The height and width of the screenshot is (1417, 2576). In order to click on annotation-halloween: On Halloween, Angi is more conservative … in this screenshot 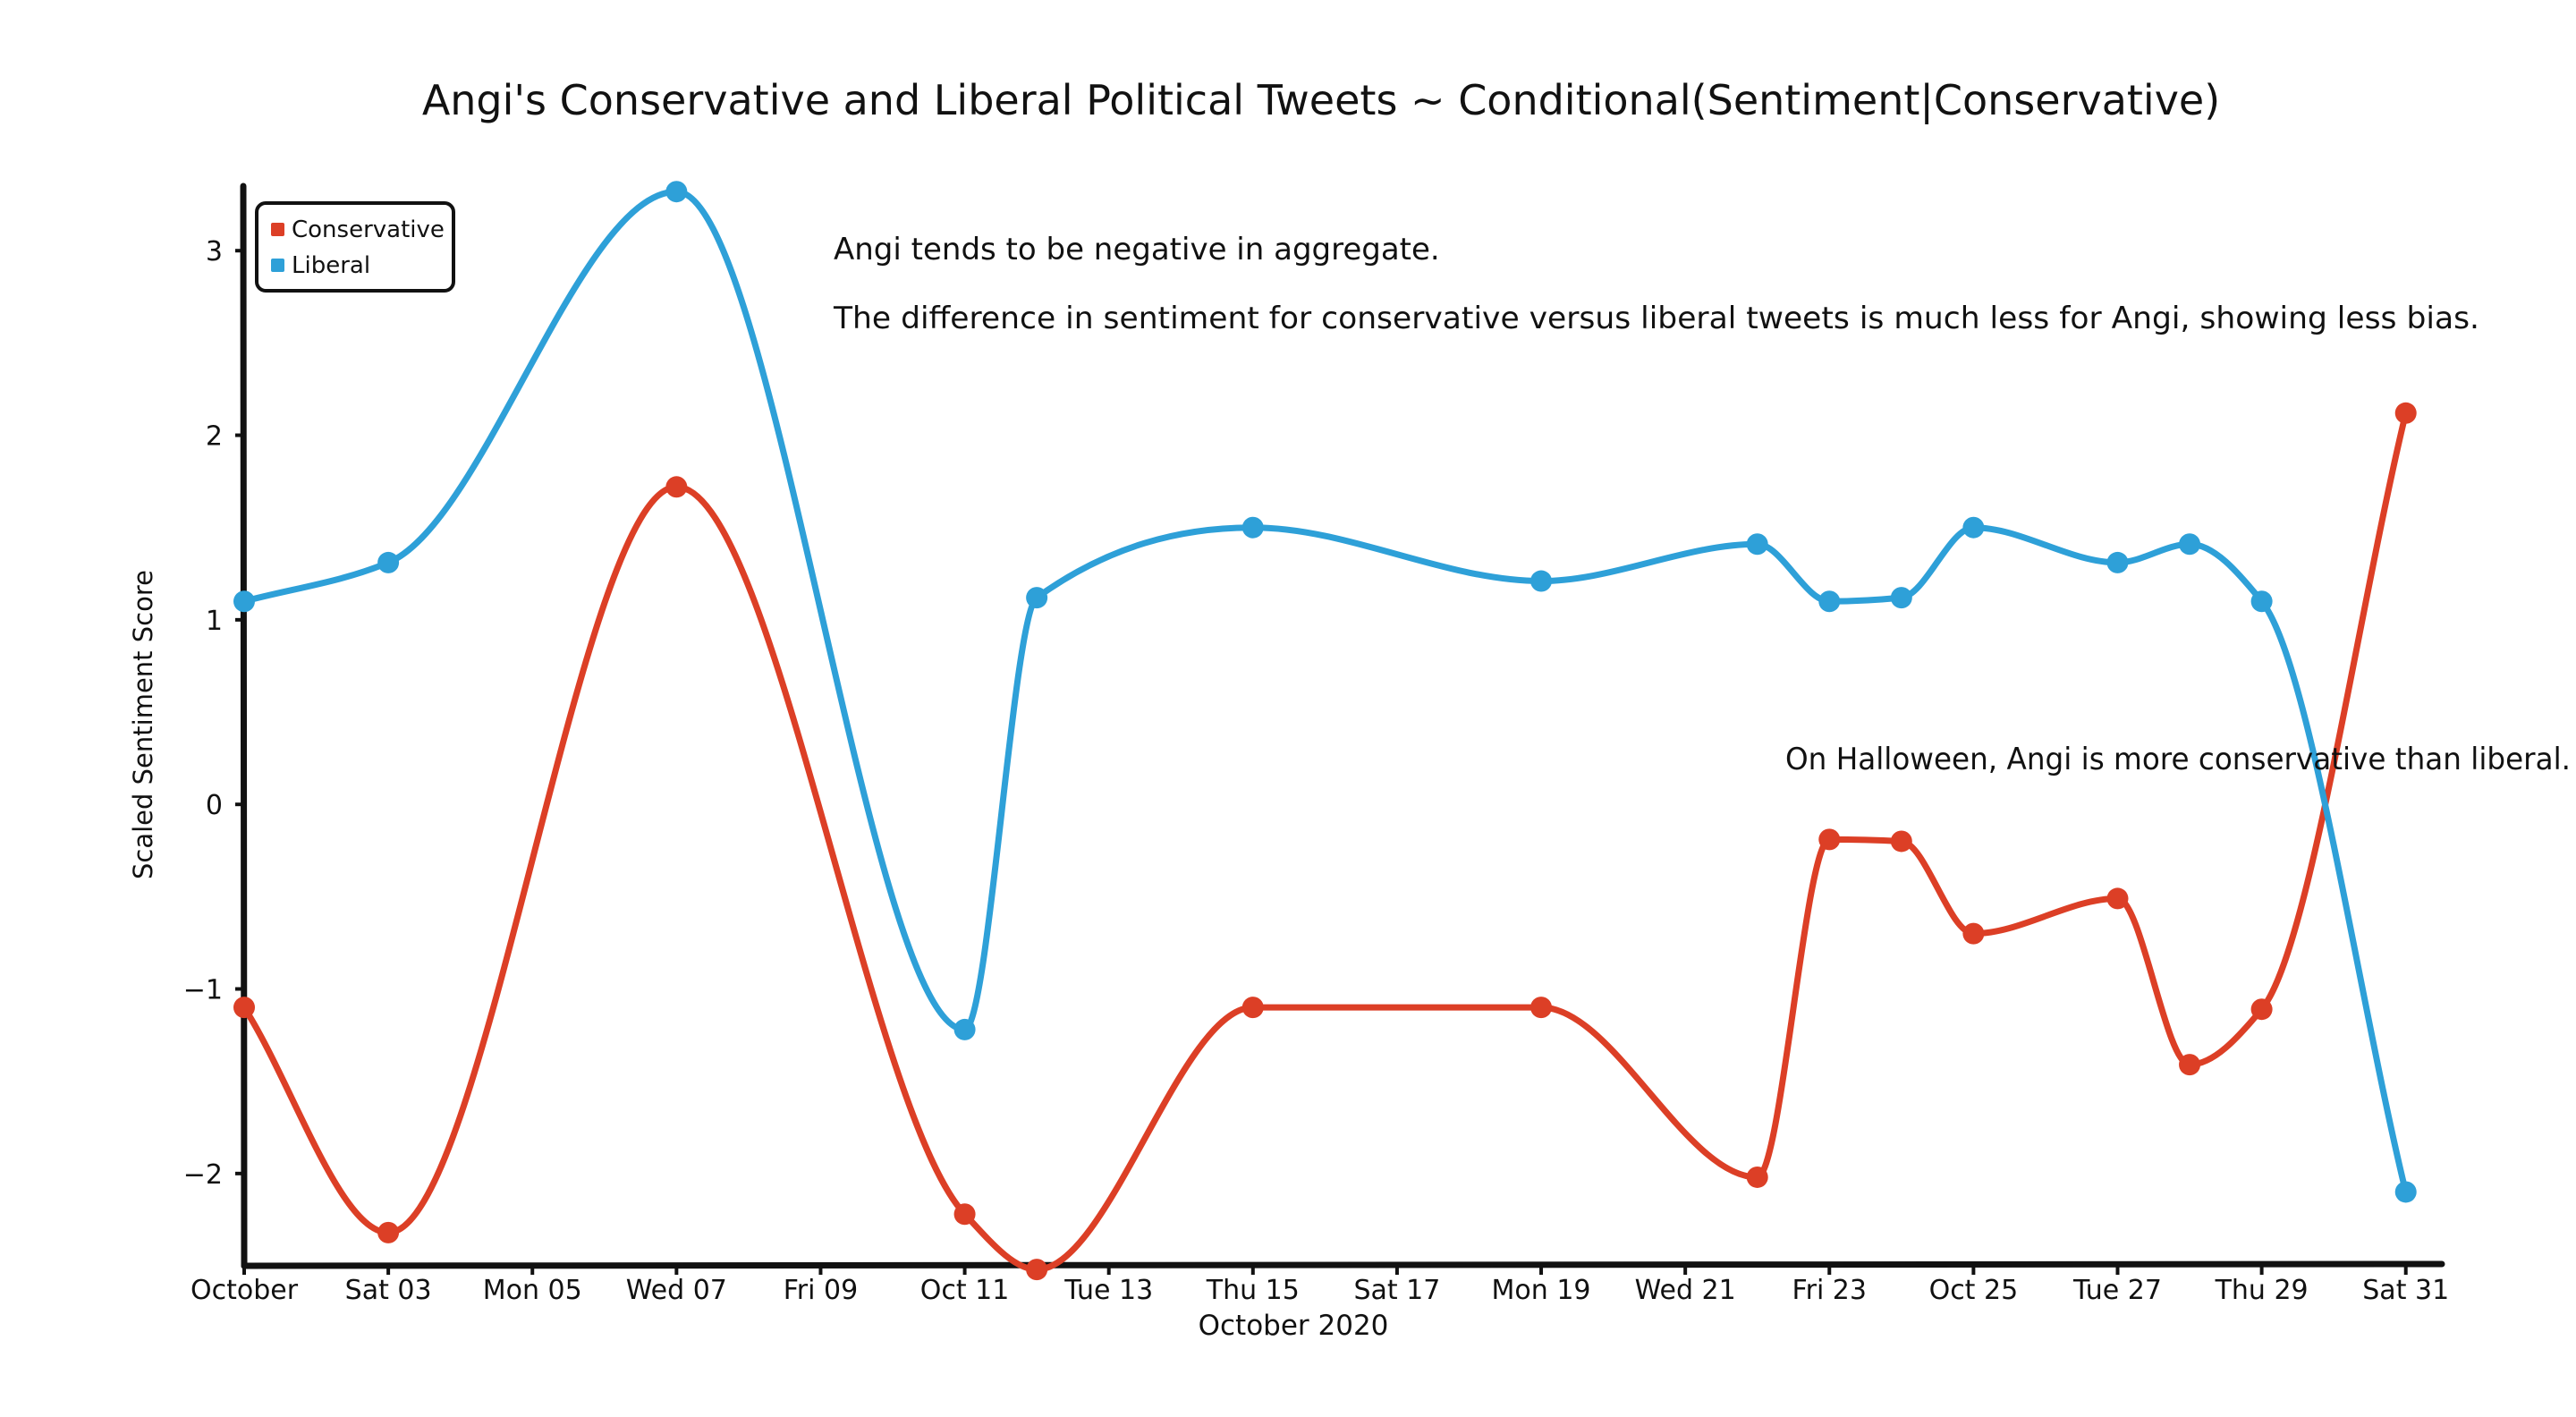, I will do `click(2178, 760)`.